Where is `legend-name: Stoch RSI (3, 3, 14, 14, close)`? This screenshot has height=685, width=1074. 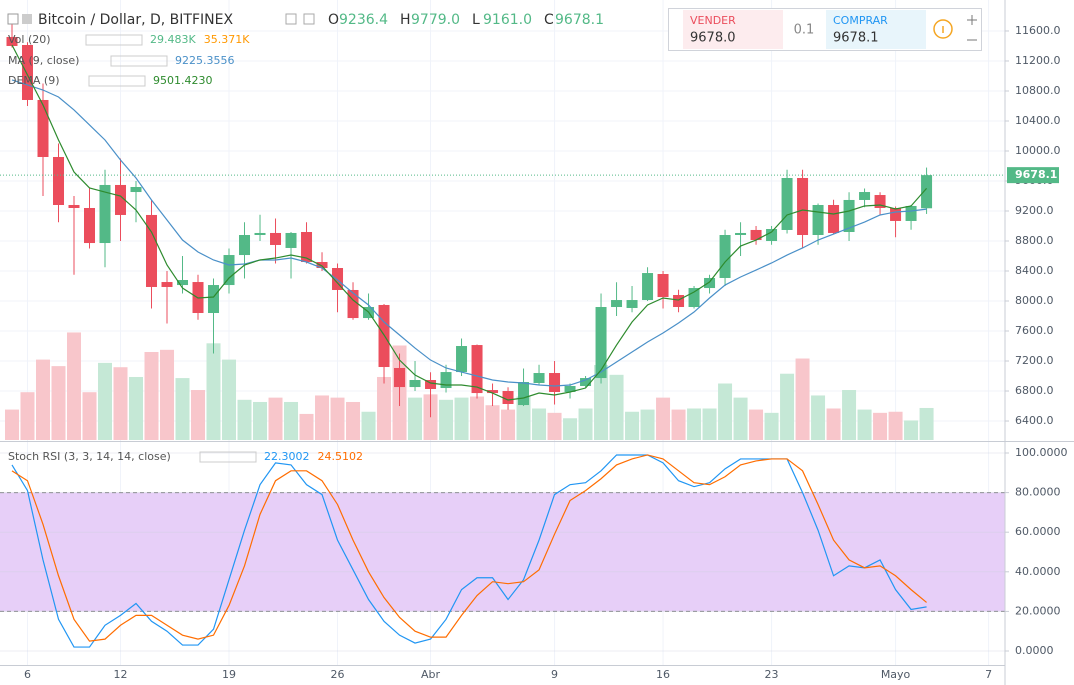
legend-name: Stoch RSI (3, 3, 14, 14, close) is located at coordinates (89, 456).